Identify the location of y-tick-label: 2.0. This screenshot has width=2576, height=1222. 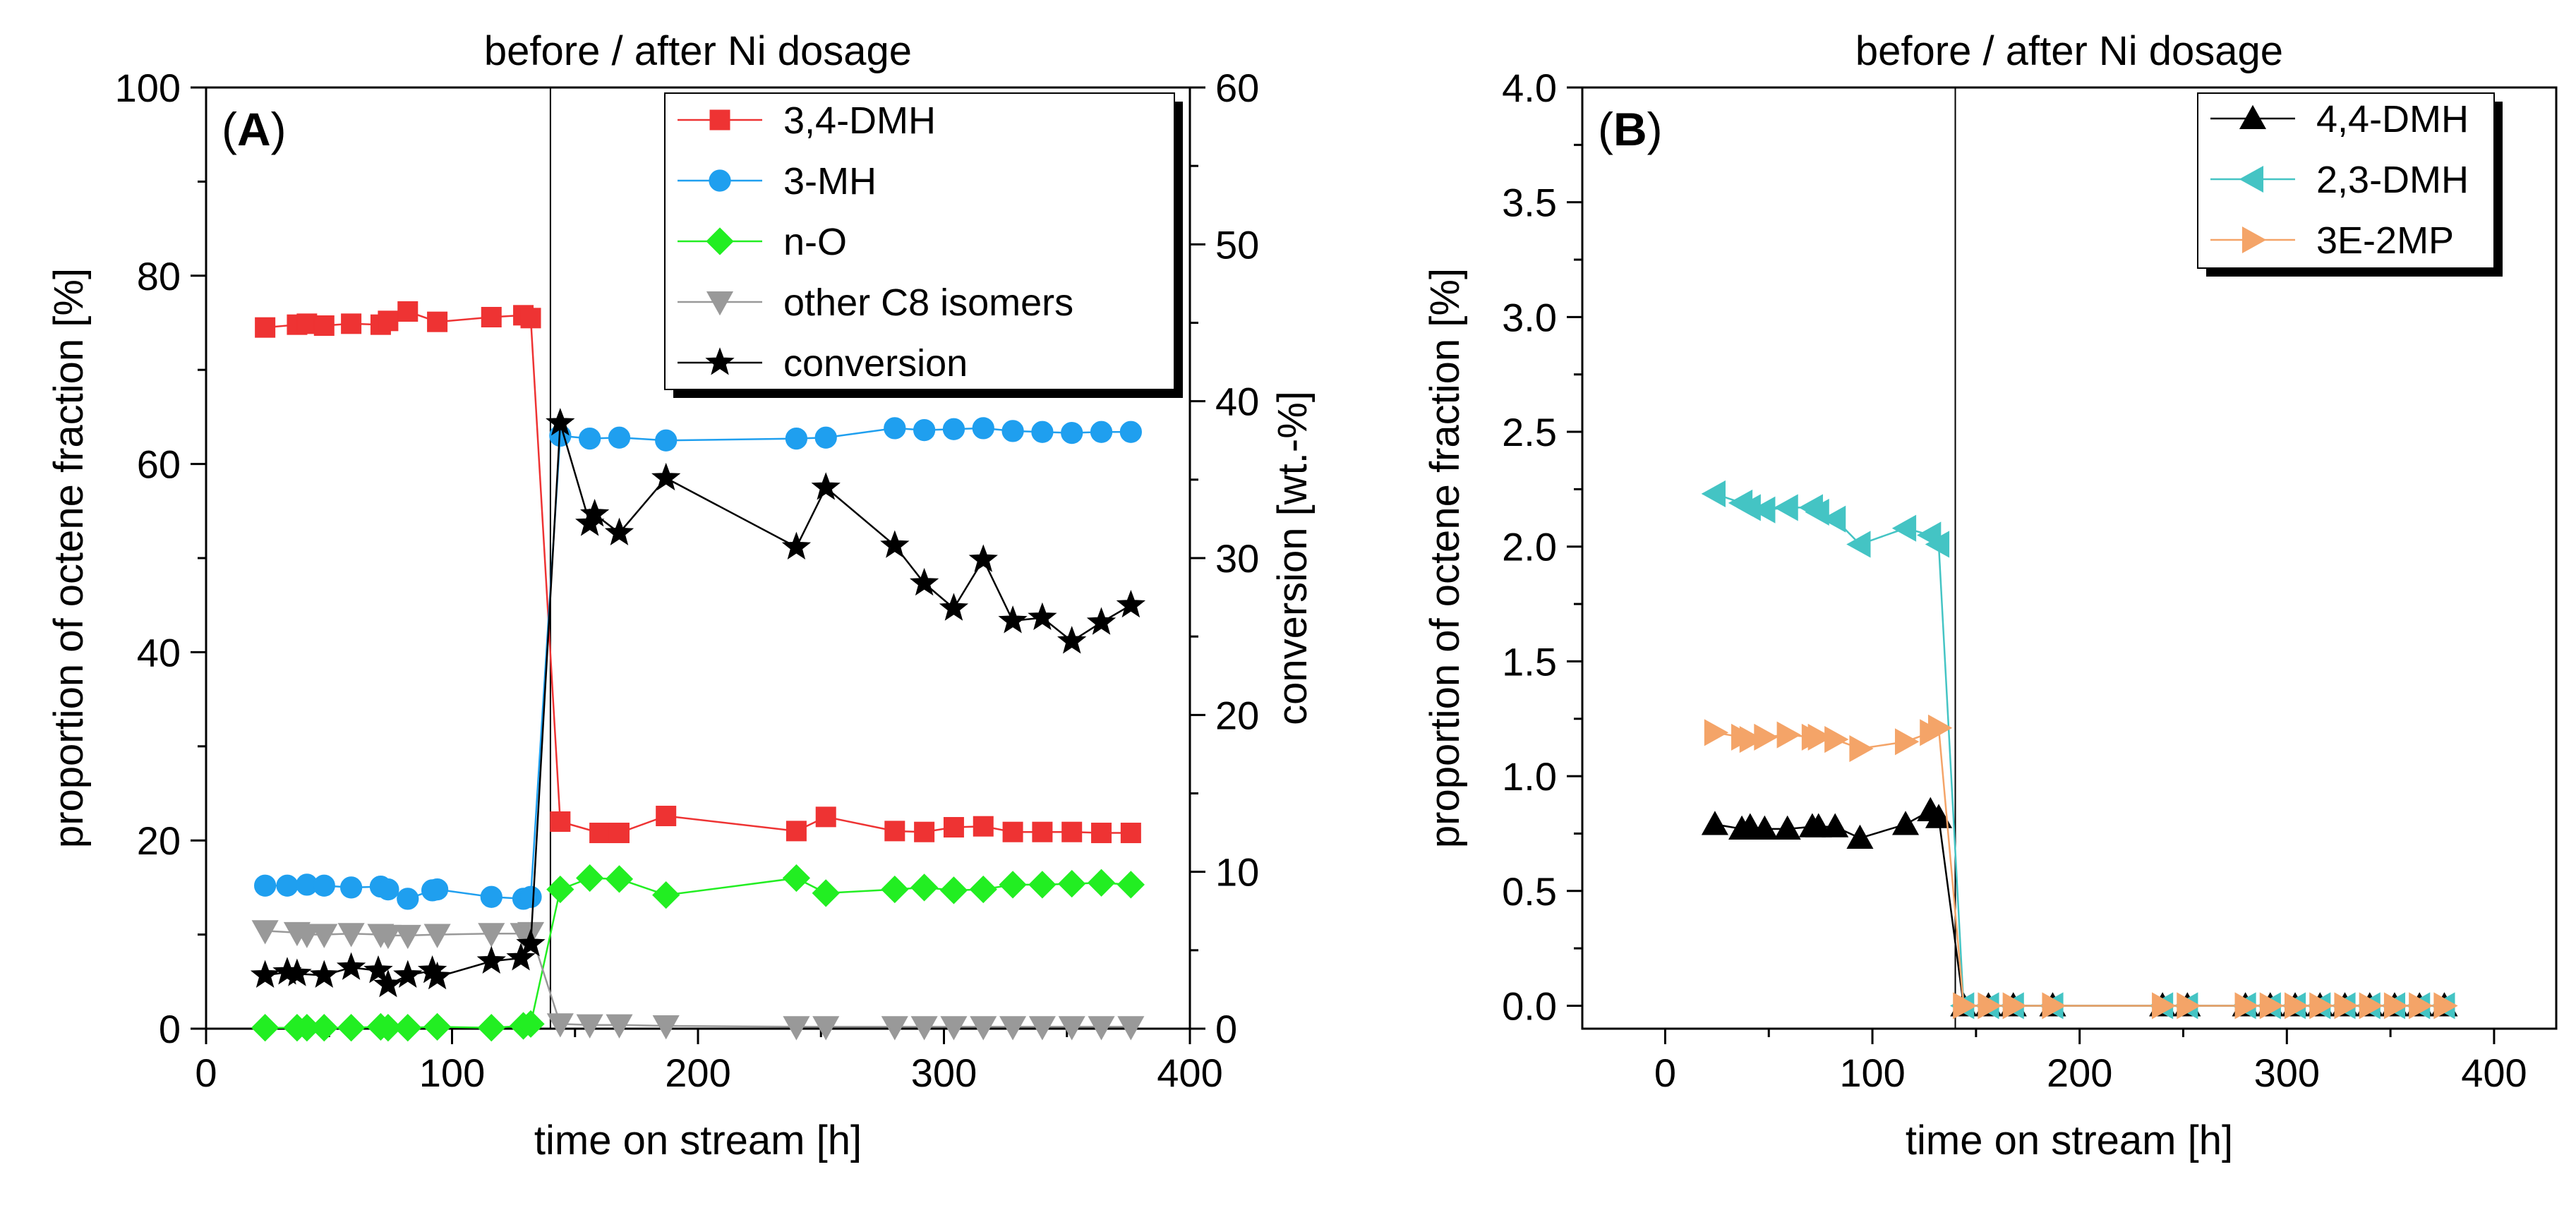
(1529, 547).